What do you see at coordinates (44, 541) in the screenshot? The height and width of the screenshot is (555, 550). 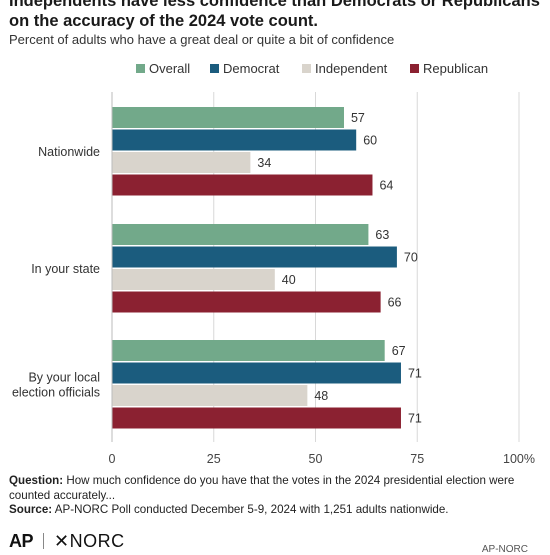 I see `logo-divider` at bounding box center [44, 541].